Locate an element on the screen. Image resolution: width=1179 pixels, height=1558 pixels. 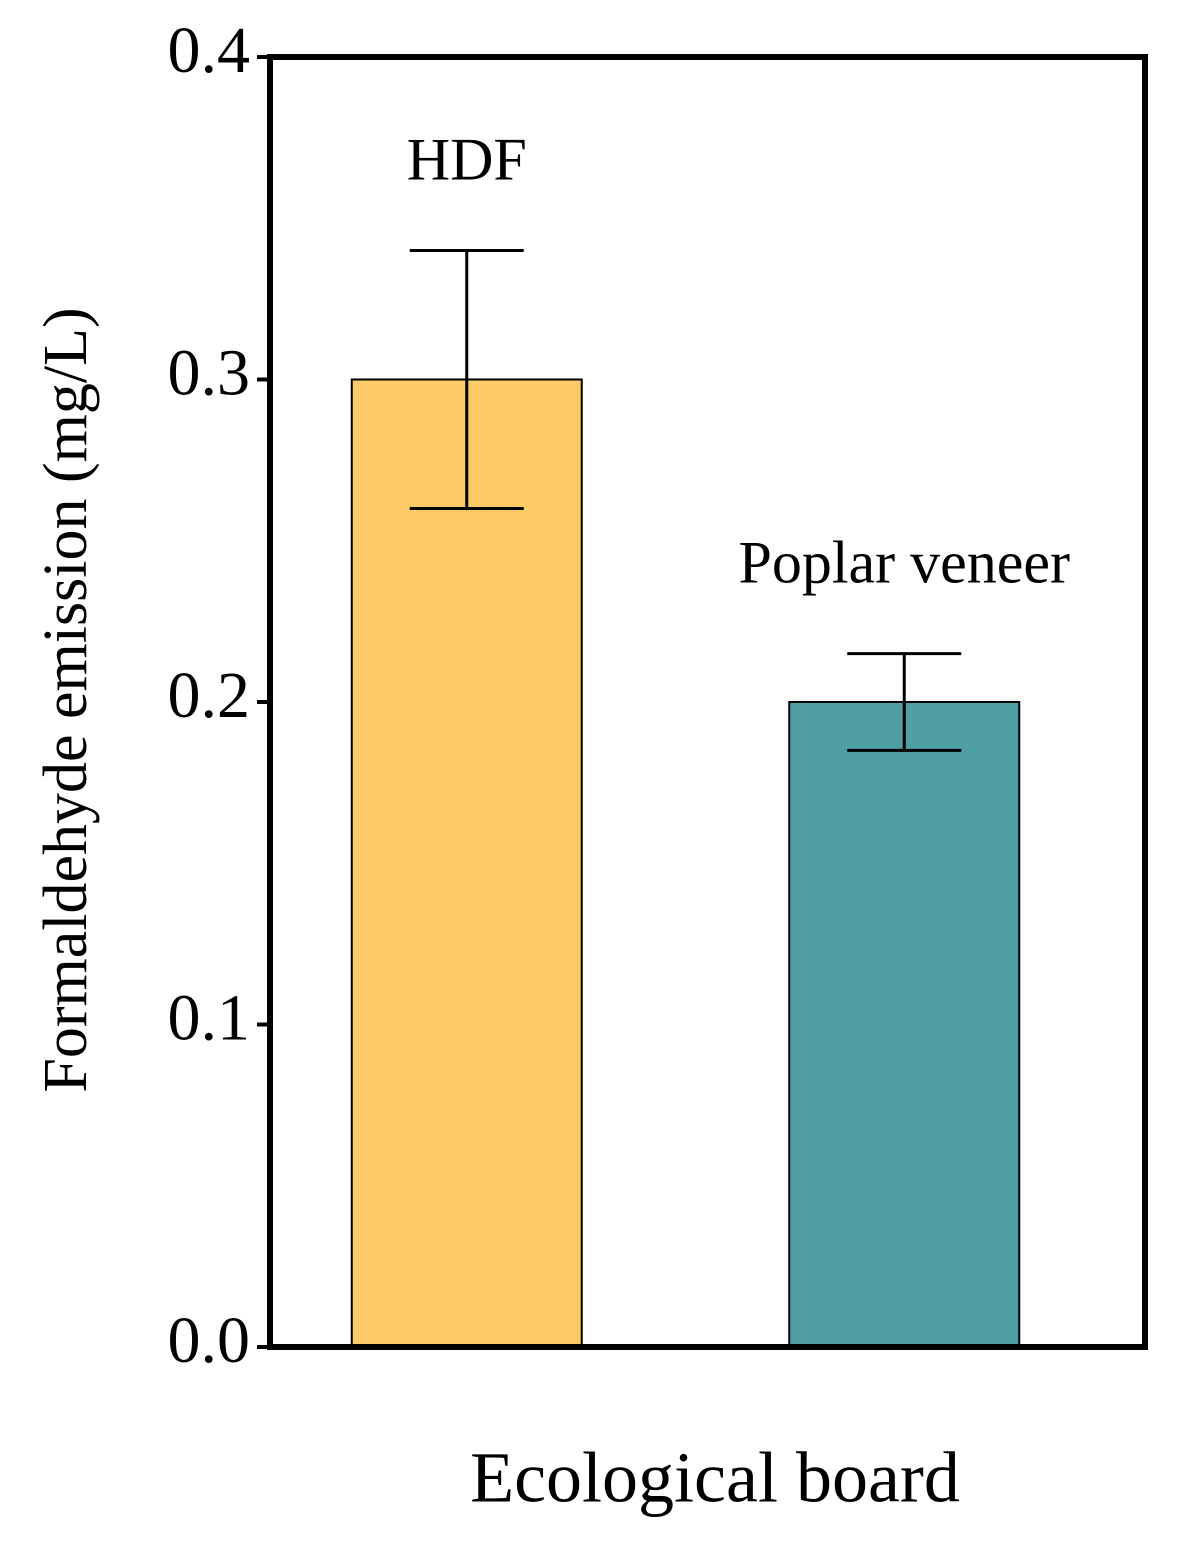
y-tick-label: 0.3 is located at coordinates (209, 373).